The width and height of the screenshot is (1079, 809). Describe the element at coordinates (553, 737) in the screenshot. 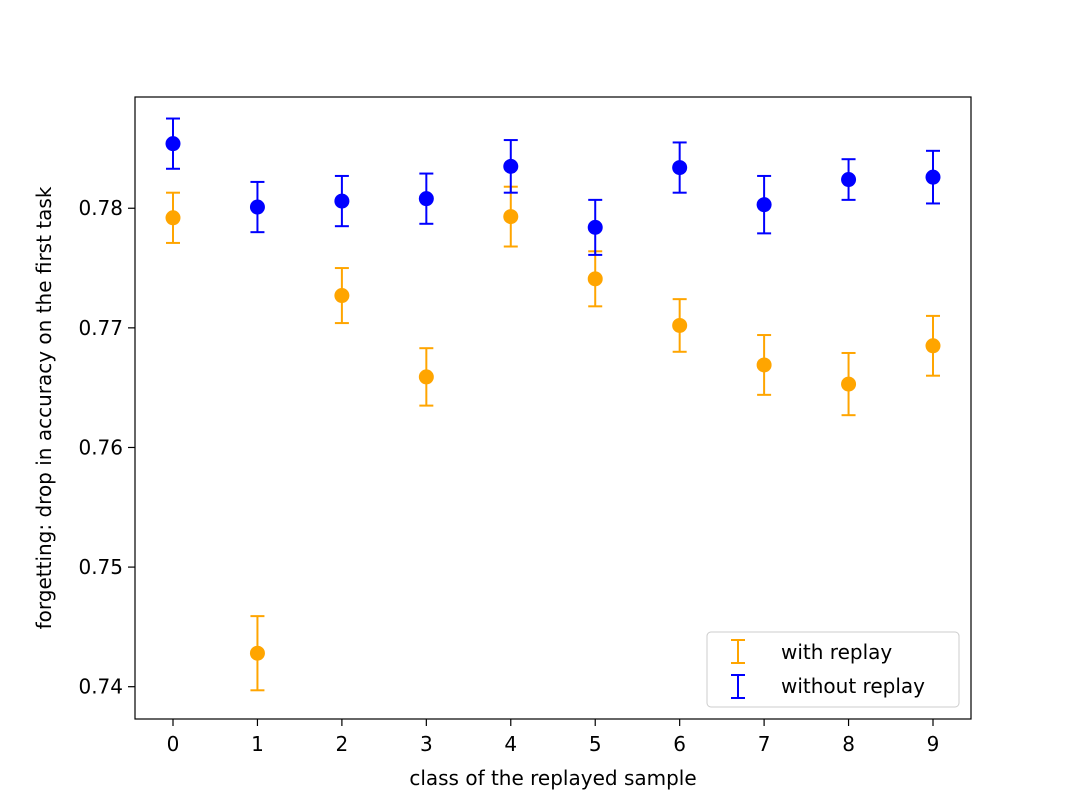

I see `x-axis: 0 1 2 3 4 5 6 7 8 9` at that location.